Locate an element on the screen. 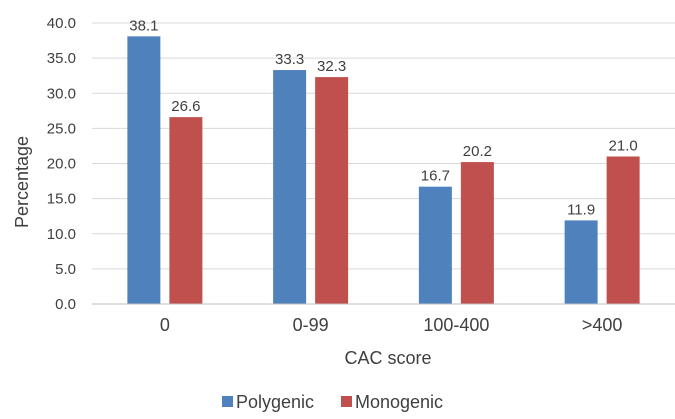 The height and width of the screenshot is (419, 675). y-tick-label: 40.0 is located at coordinates (61, 23).